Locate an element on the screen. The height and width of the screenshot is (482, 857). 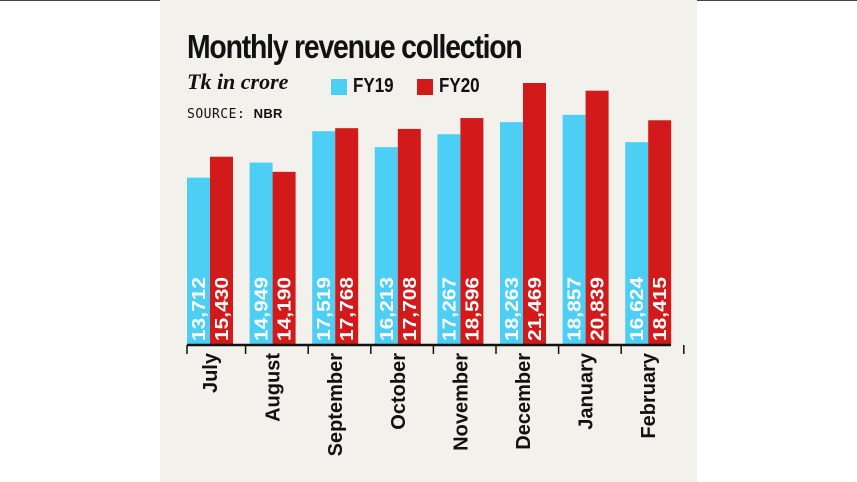
source-name: NBR is located at coordinates (268, 113).